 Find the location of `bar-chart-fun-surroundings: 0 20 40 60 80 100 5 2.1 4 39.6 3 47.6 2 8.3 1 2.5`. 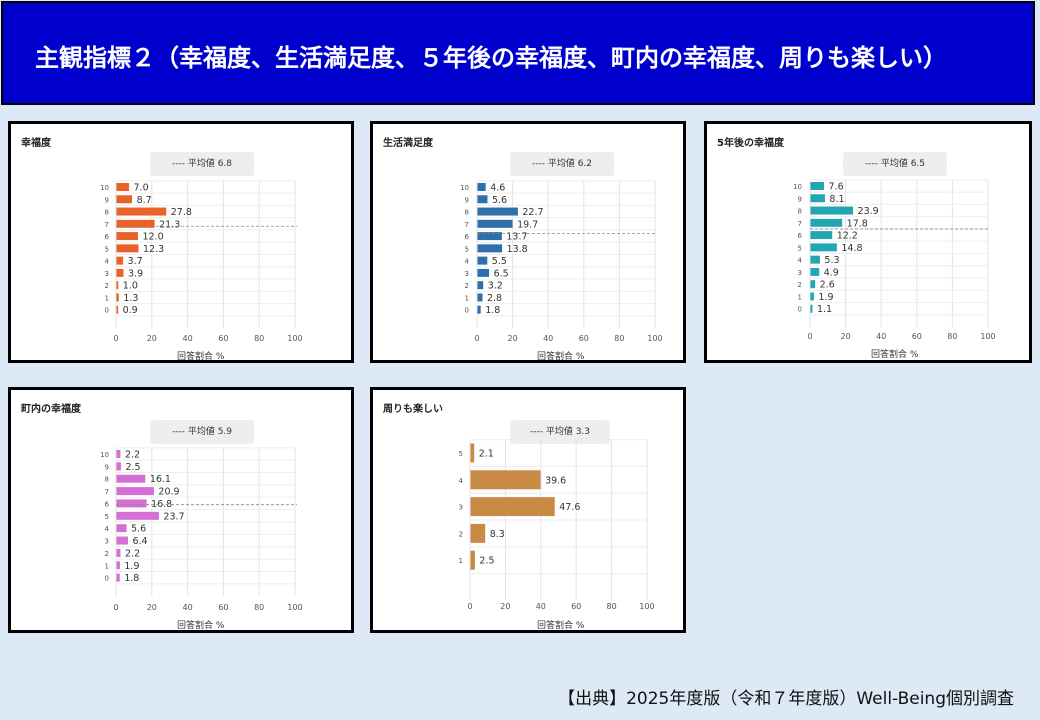

bar-chart-fun-surroundings: 0 20 40 60 80 100 5 2.1 4 39.6 3 47.6 2 8.3 1 2.5 is located at coordinates (557, 525).